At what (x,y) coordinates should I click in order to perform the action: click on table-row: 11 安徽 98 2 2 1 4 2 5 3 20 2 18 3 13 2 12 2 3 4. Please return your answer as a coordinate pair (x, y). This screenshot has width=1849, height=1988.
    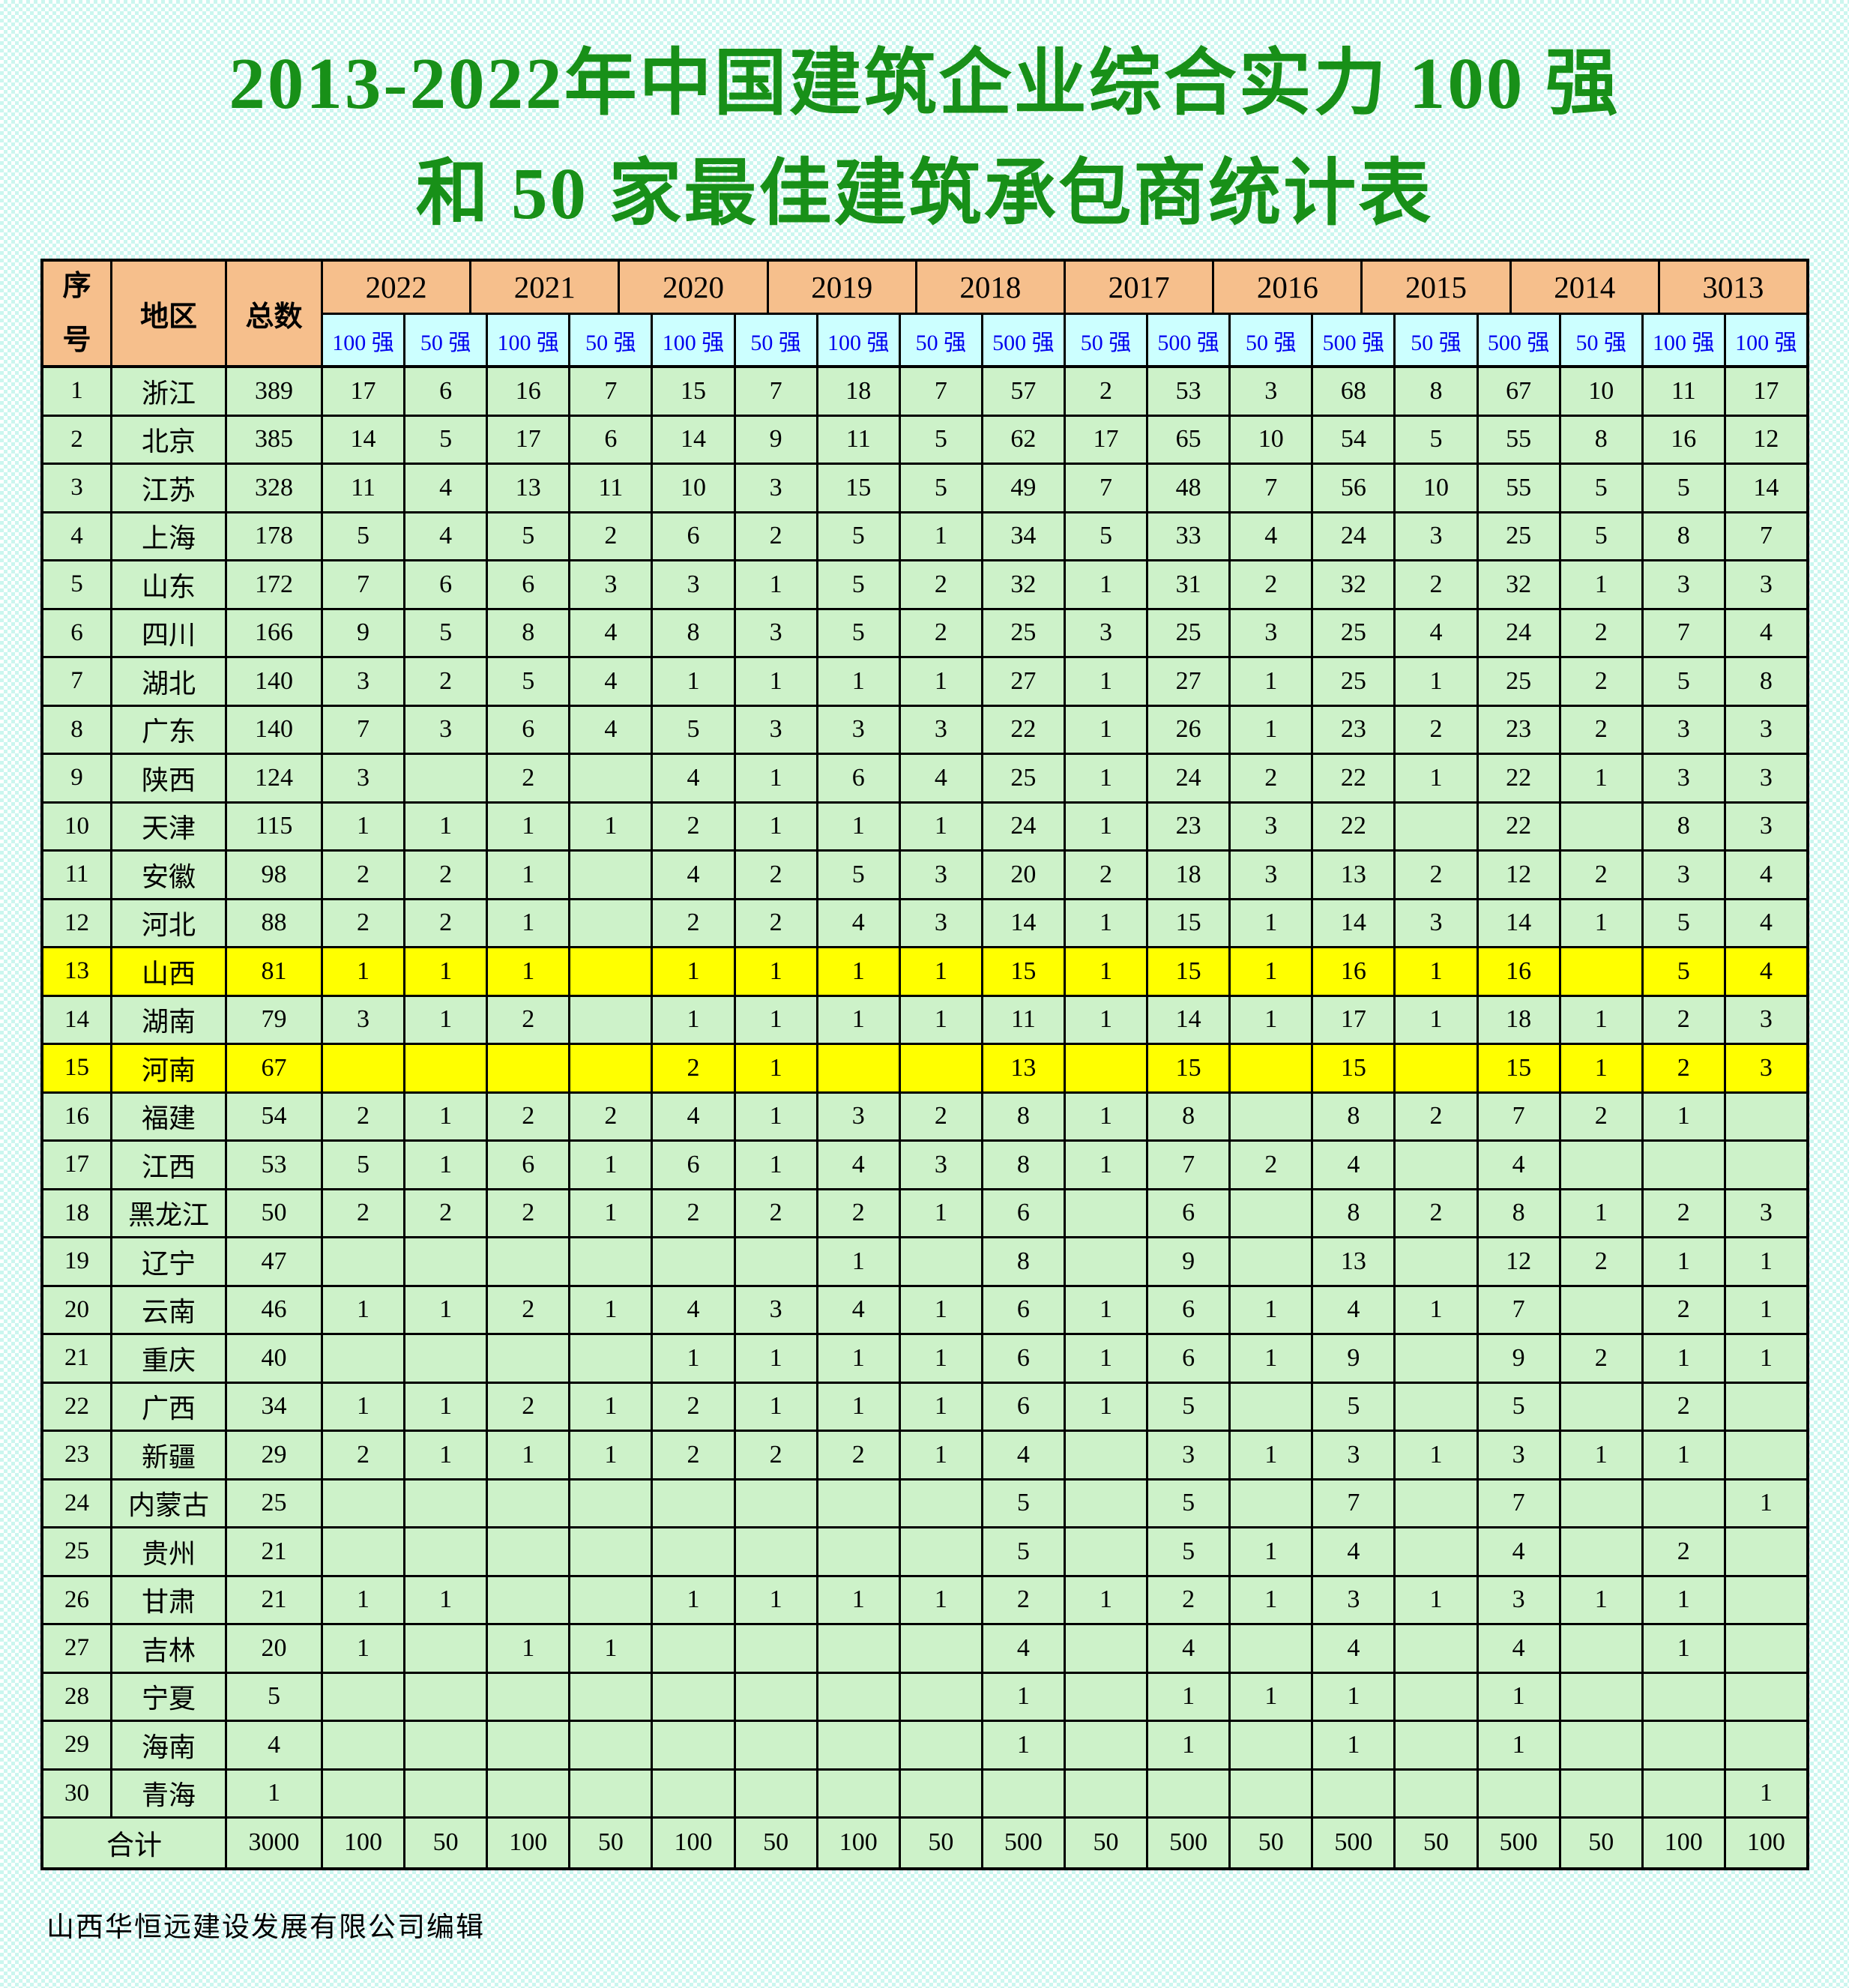
    Looking at the image, I should click on (924, 876).